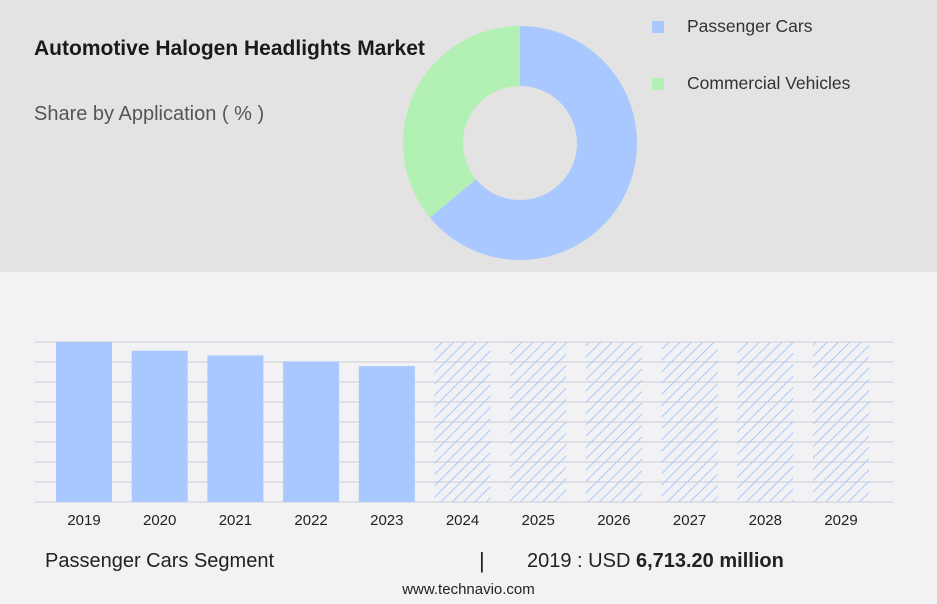 The image size is (937, 604). I want to click on x-tick-label: 2024, so click(462, 520).